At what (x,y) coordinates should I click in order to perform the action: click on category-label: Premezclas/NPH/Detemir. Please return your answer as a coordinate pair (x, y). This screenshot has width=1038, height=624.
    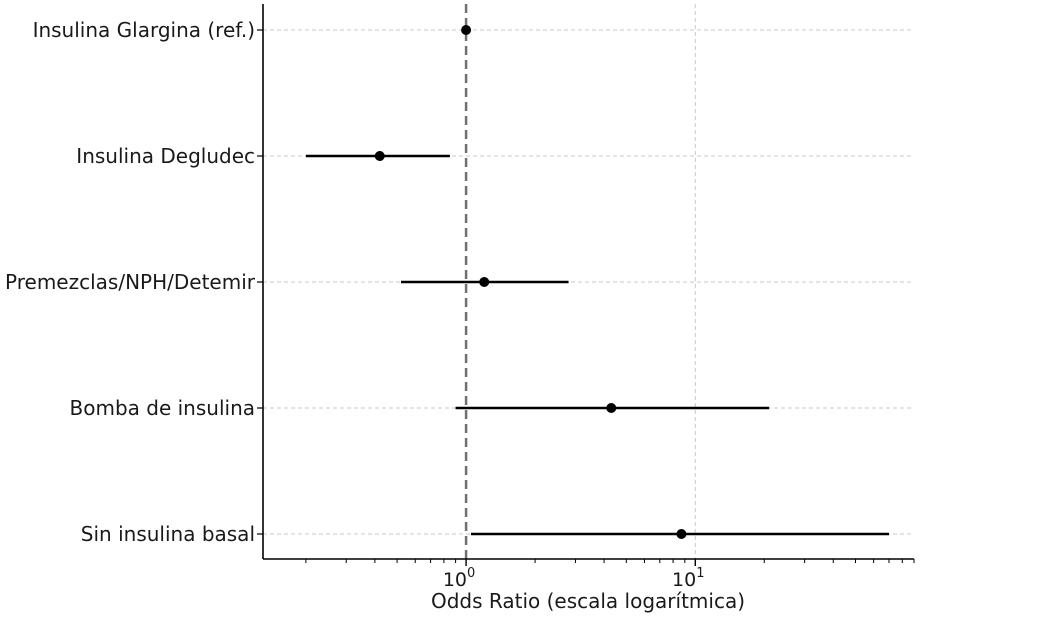
    Looking at the image, I should click on (130, 282).